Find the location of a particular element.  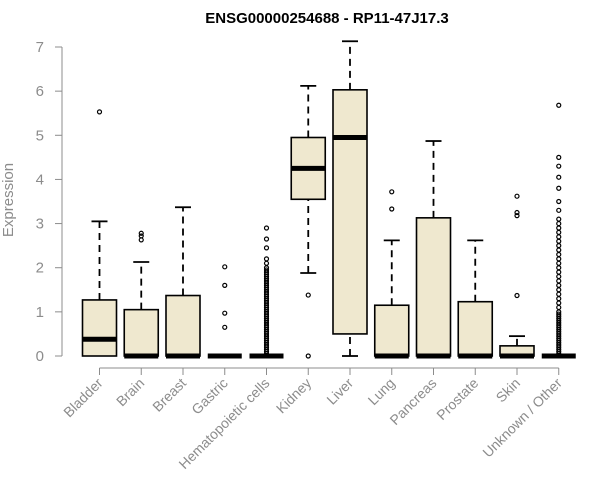

box-hematopoietic-cells is located at coordinates (266, 292).